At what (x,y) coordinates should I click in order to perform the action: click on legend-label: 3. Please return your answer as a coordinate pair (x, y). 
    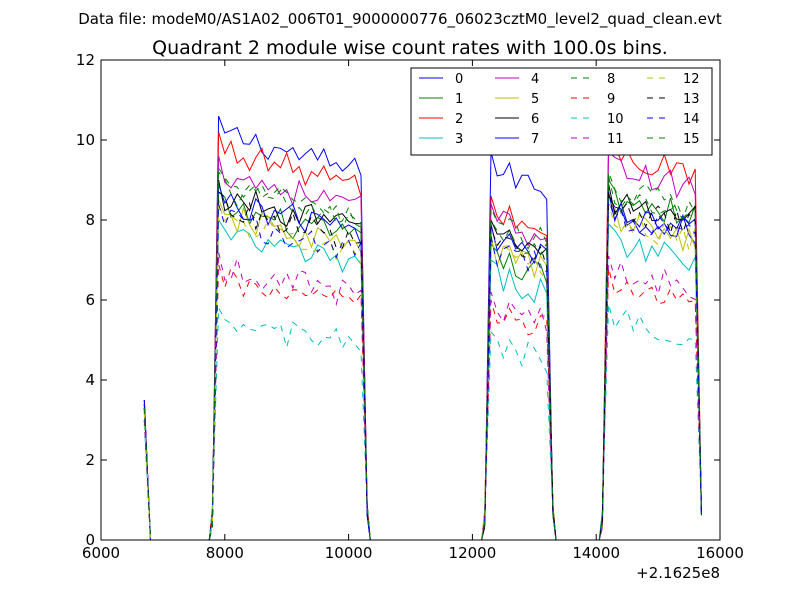
    Looking at the image, I should click on (459, 139).